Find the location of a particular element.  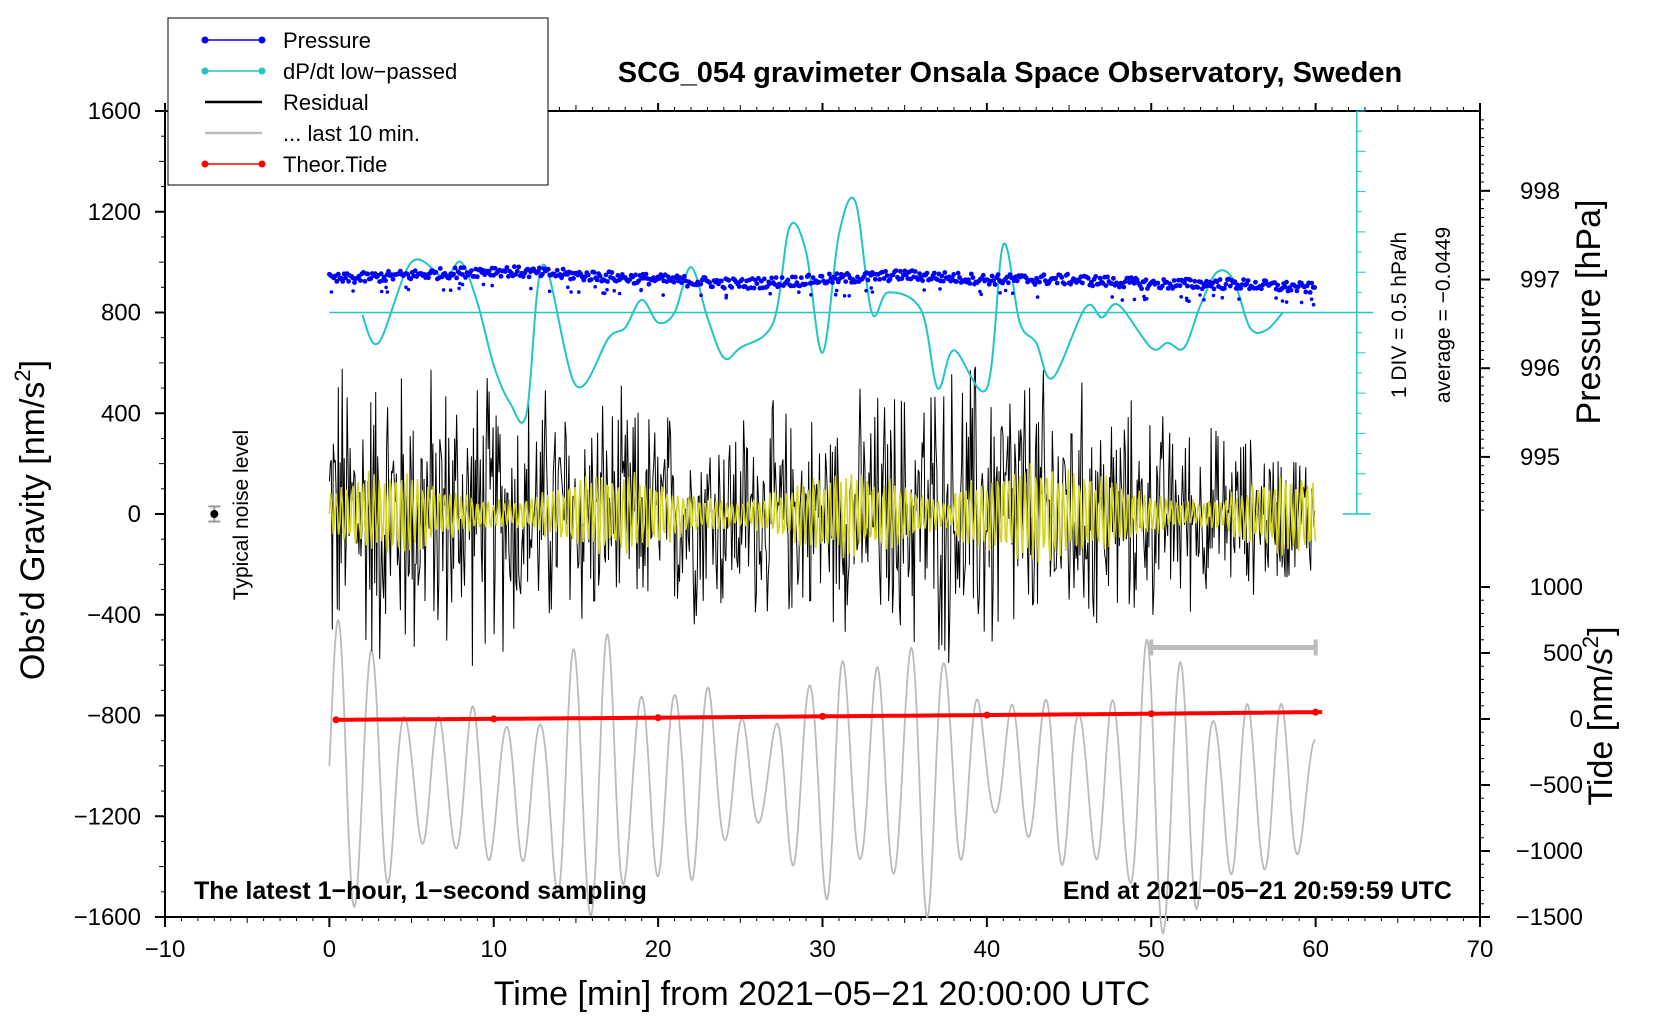

series-tide is located at coordinates (827, 716).